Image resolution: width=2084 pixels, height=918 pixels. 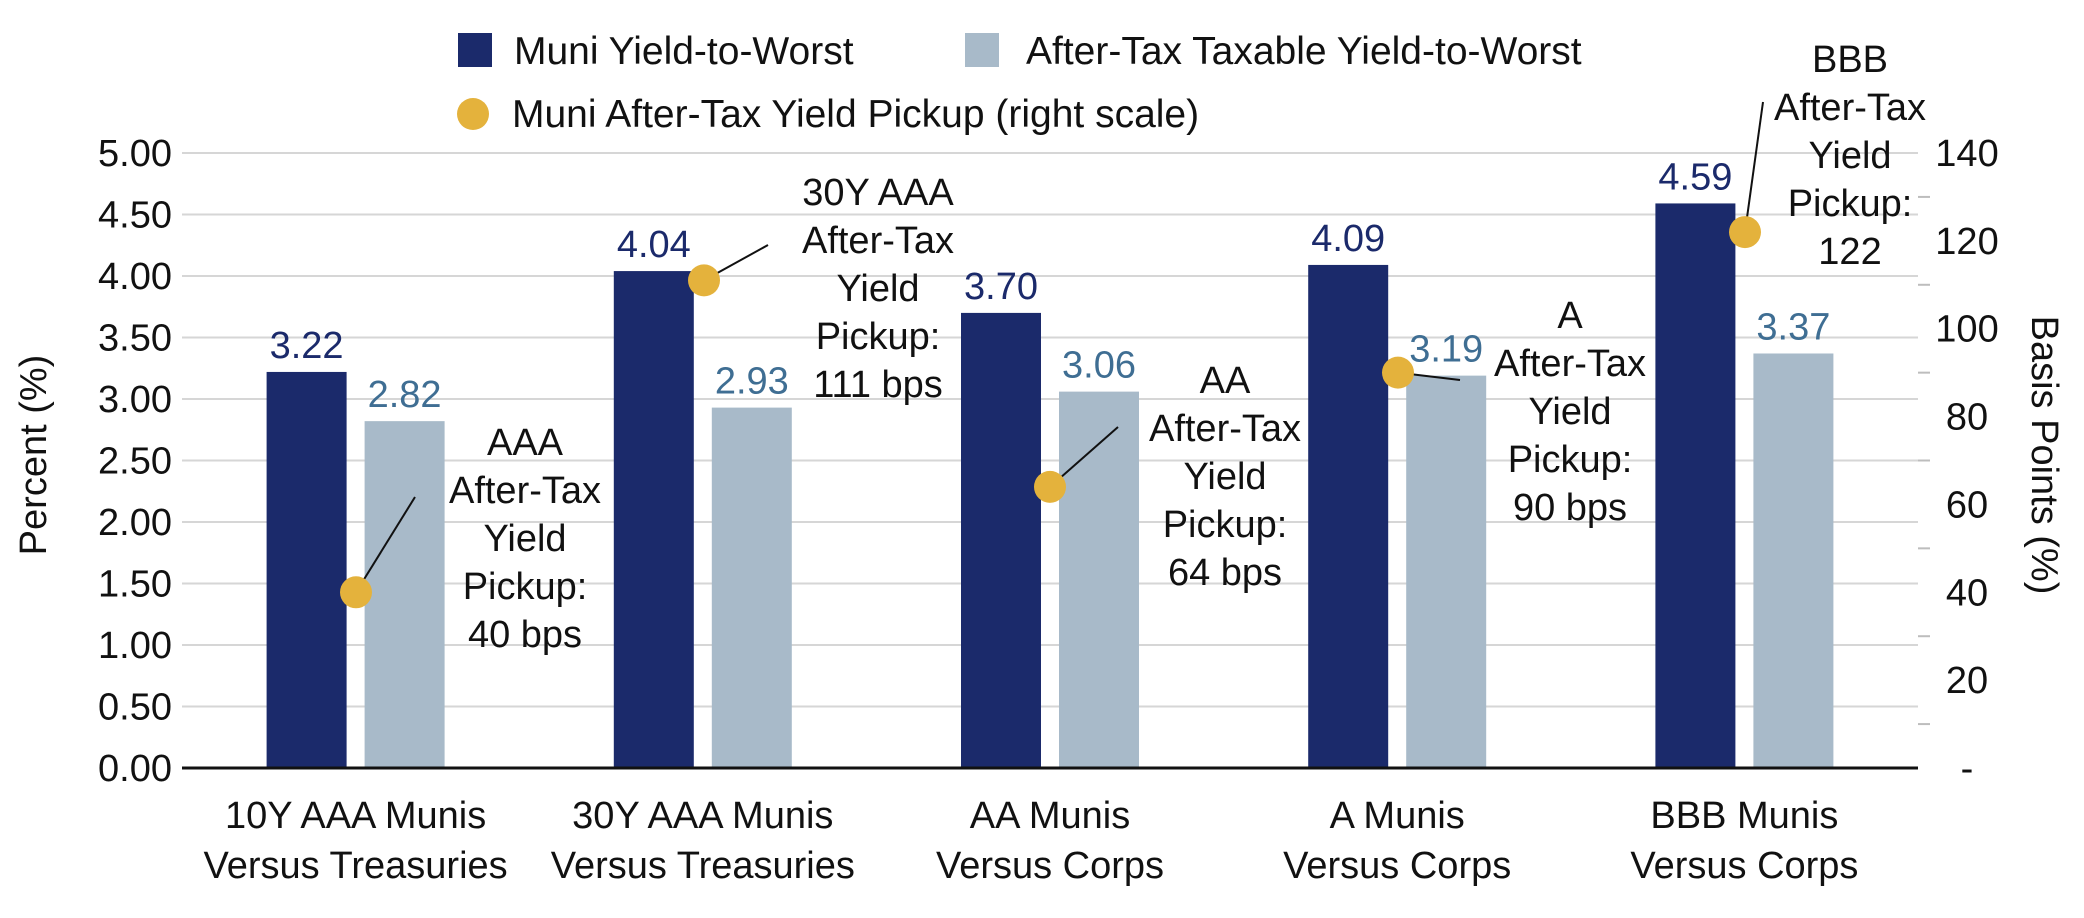 I want to click on y2-tick-label: 140, so click(x=1966, y=154).